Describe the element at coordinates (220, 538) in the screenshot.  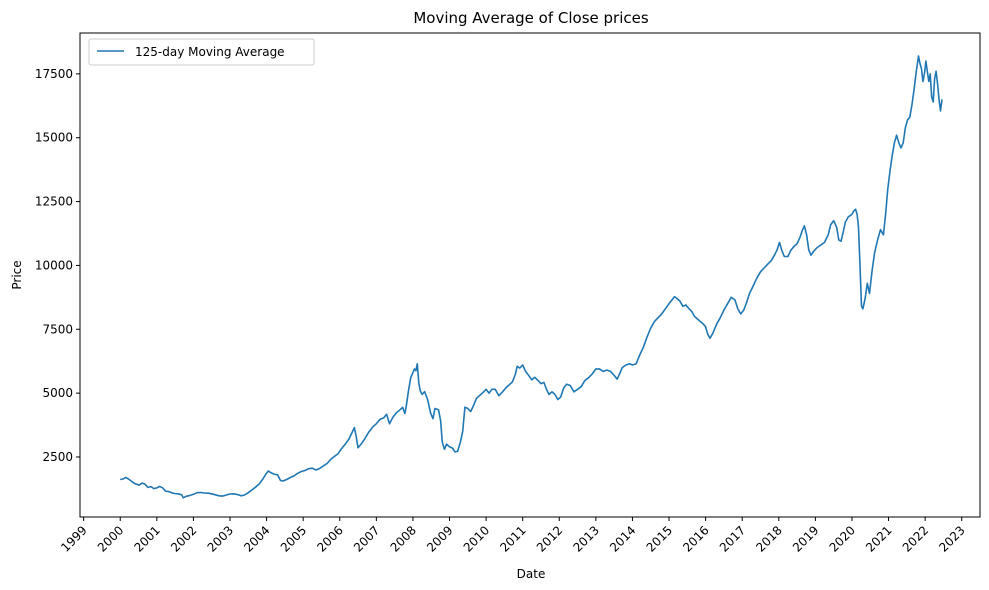
I see `x-tick-label: 2003` at that location.